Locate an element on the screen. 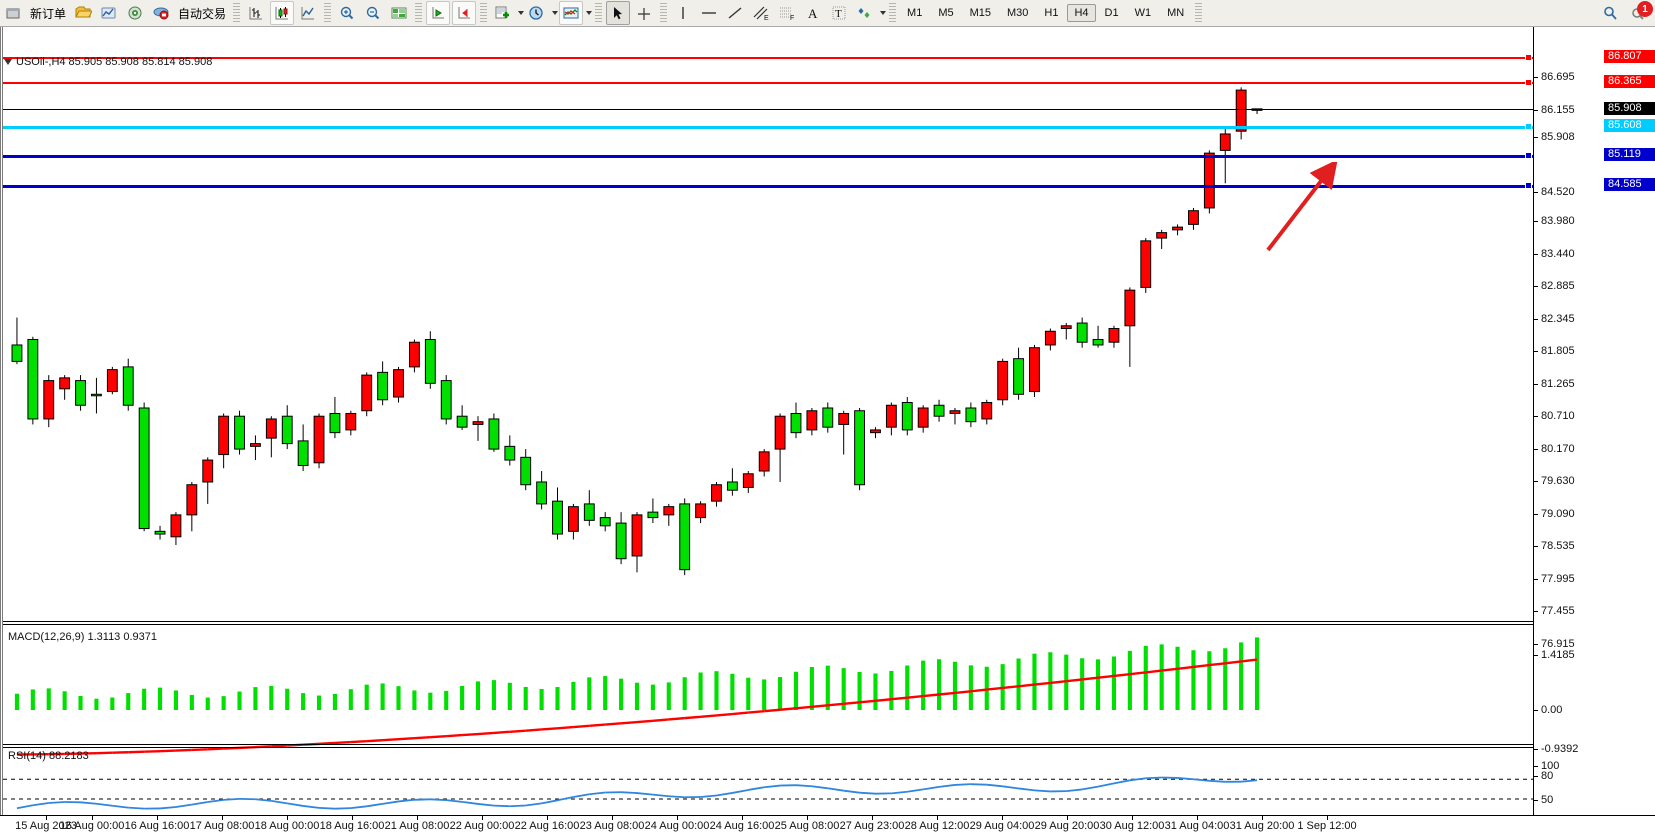 The image size is (1655, 838). zoom-in-icon is located at coordinates (347, 13).